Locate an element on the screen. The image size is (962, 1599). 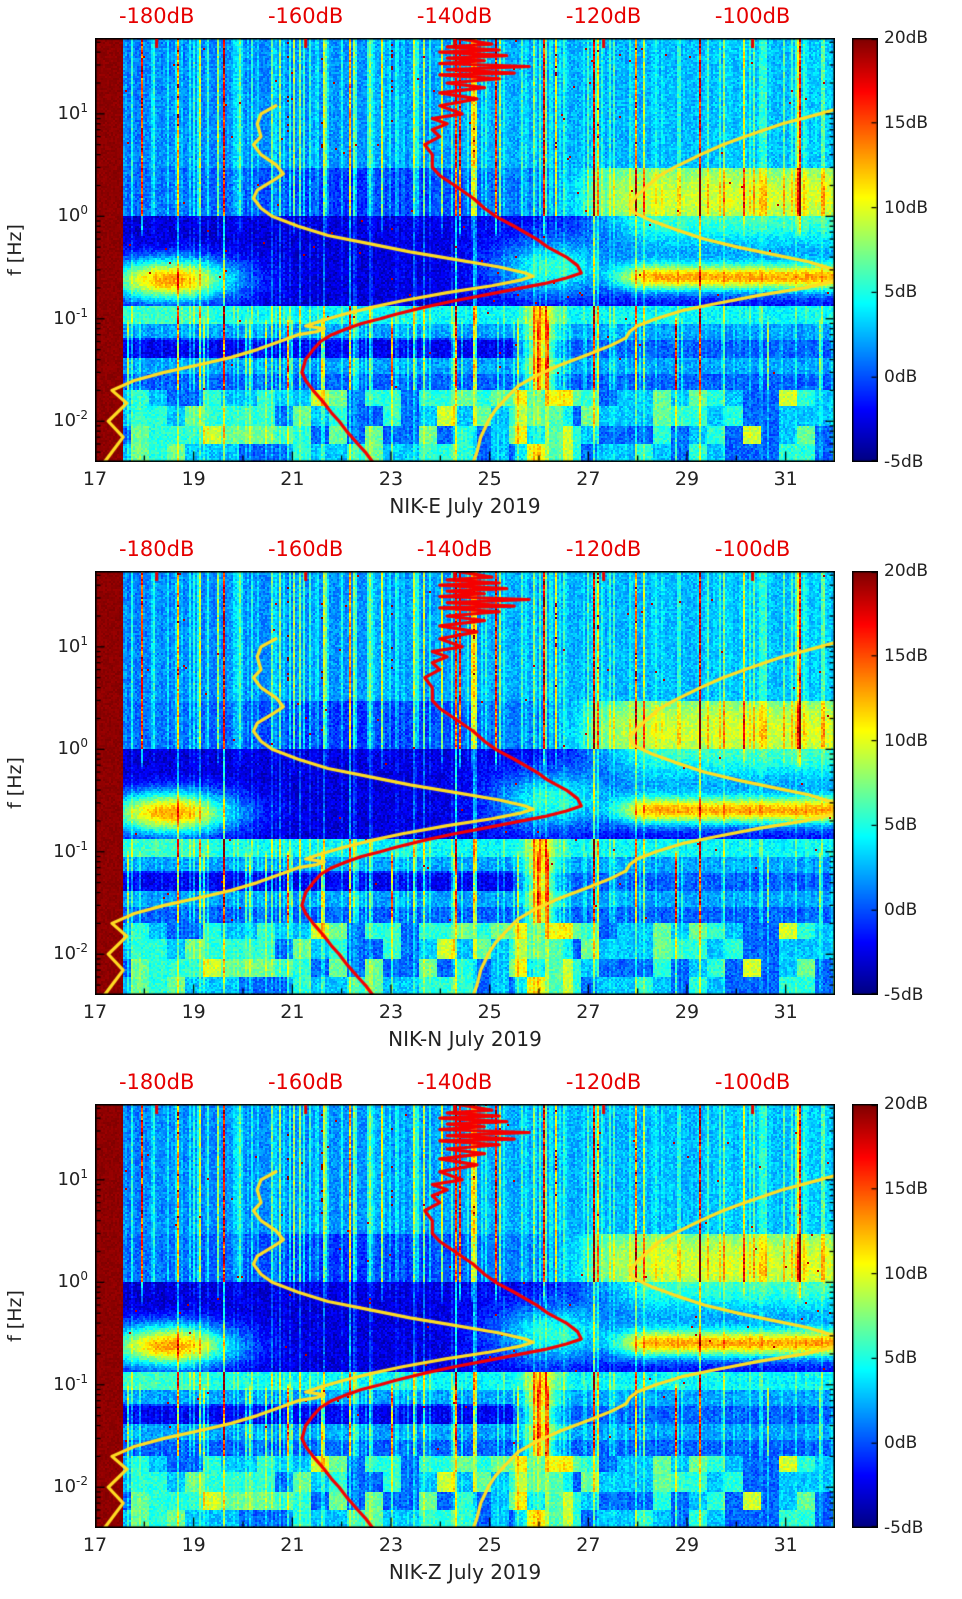
panel-title: NIK-Z July 2019 is located at coordinates (465, 1572).